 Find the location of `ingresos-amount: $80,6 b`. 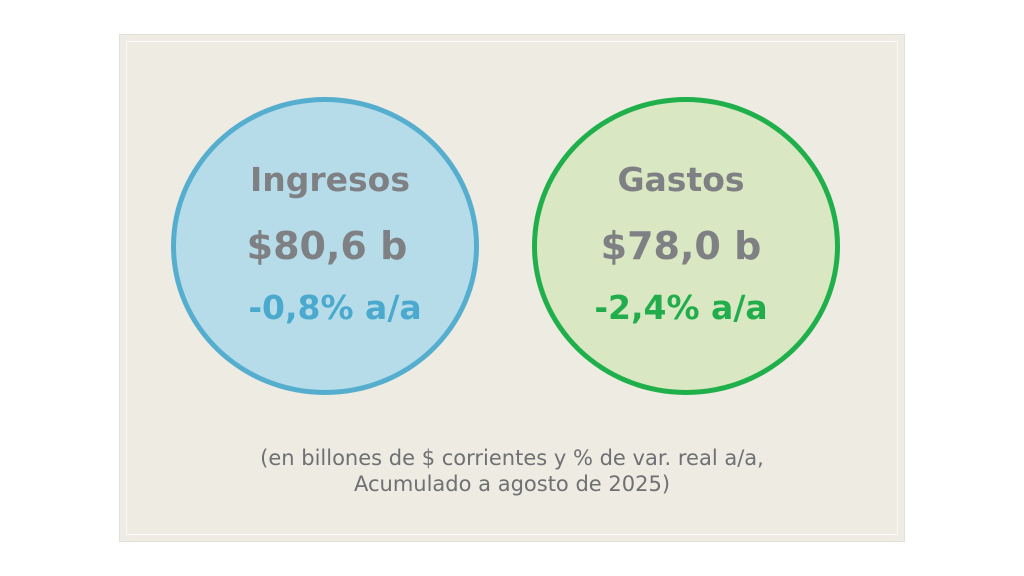

ingresos-amount: $80,6 b is located at coordinates (327, 246).